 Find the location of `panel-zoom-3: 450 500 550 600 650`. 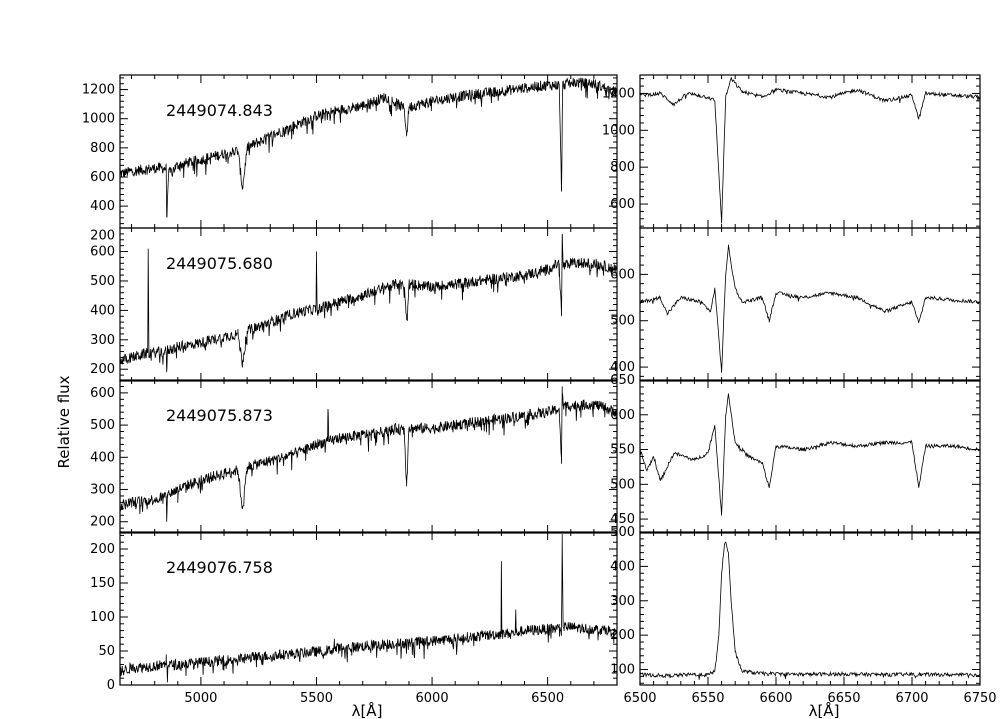

panel-zoom-3: 450 500 550 600 650 is located at coordinates (795, 453).